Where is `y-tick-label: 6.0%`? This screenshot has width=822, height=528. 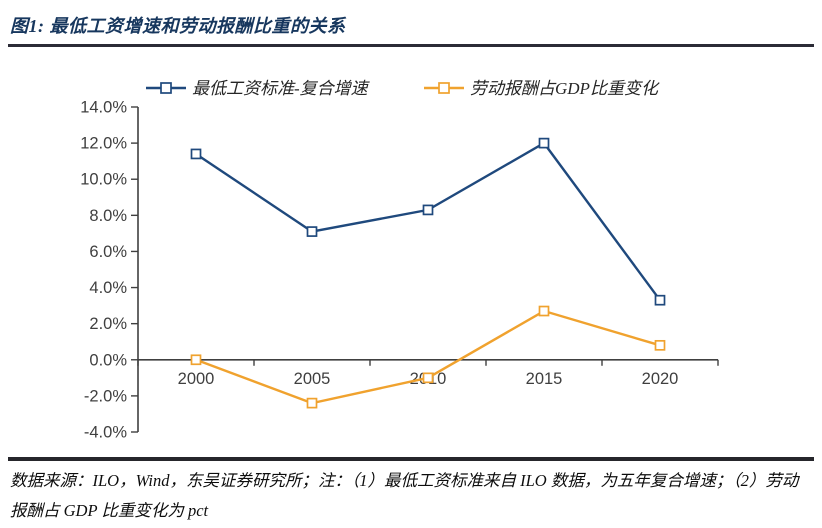
y-tick-label: 6.0% is located at coordinates (108, 252).